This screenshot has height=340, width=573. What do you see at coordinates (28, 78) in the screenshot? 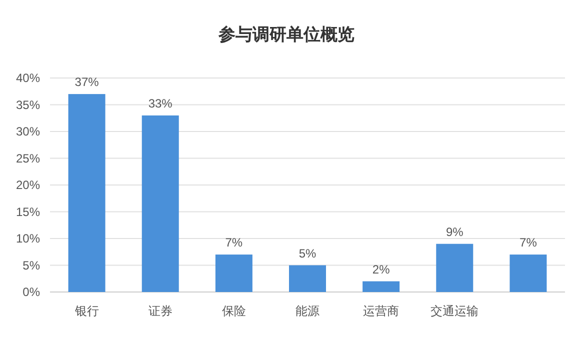
I see `y-tick-label: 40%` at bounding box center [28, 78].